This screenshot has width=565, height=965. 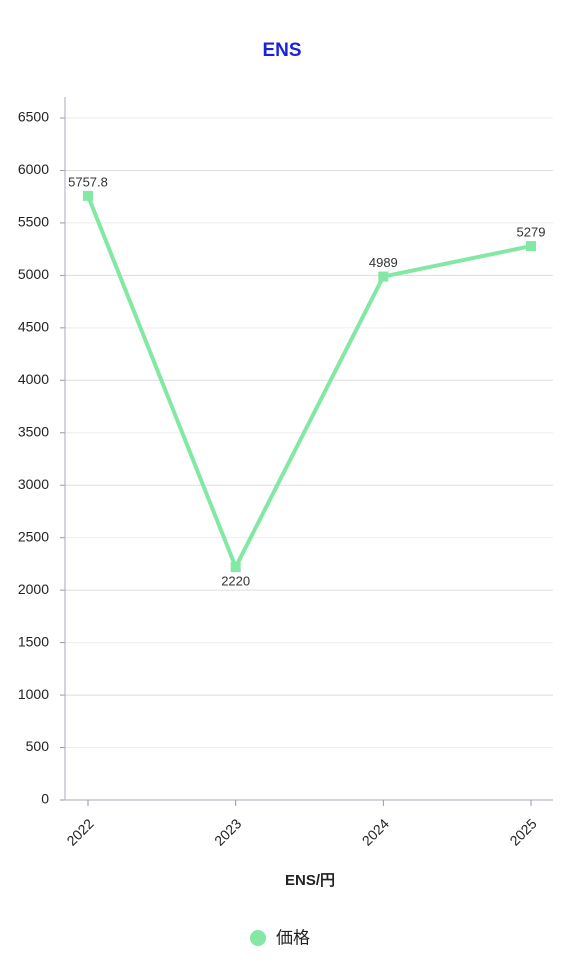 I want to click on y-tick-label: 6000, so click(x=33, y=169).